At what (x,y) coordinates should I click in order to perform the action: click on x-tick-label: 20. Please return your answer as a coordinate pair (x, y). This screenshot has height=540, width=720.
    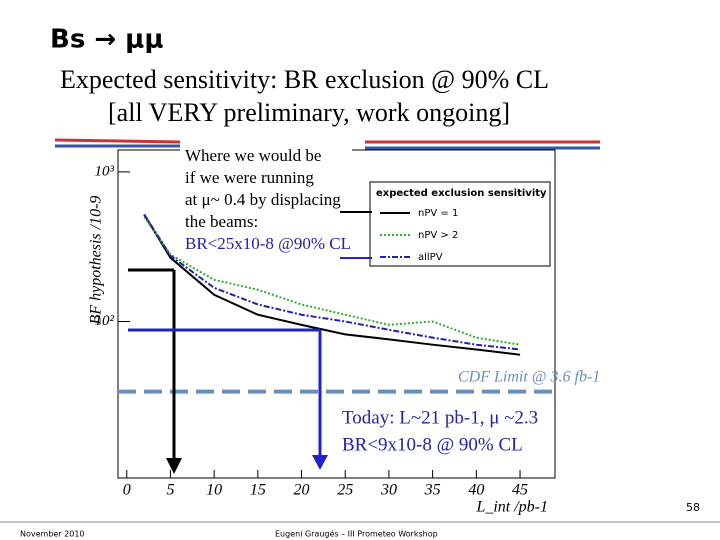
    Looking at the image, I should click on (302, 490).